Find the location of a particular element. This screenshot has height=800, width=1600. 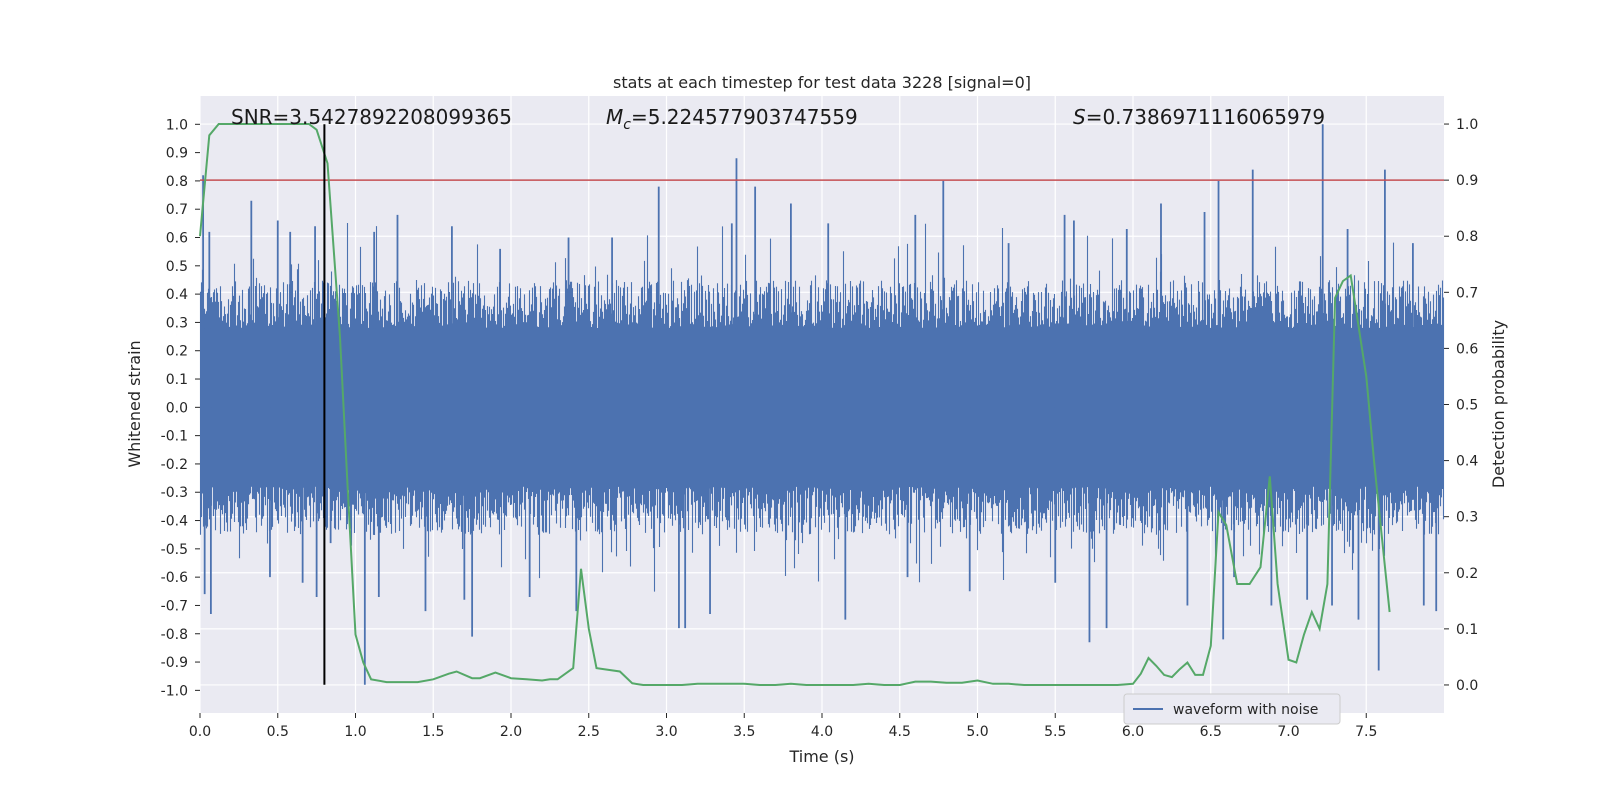

x-tick-label: 0.0 is located at coordinates (200, 732).